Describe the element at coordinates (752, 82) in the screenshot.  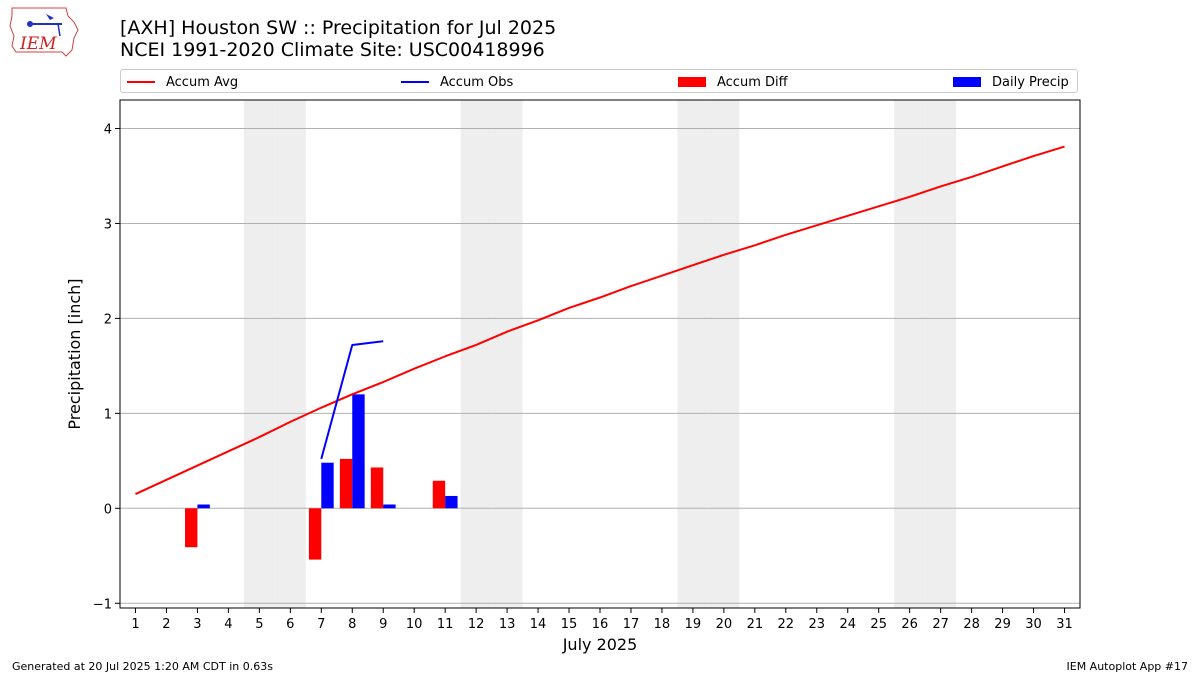
I see `legend-label-accum-diff: Accum Diff` at that location.